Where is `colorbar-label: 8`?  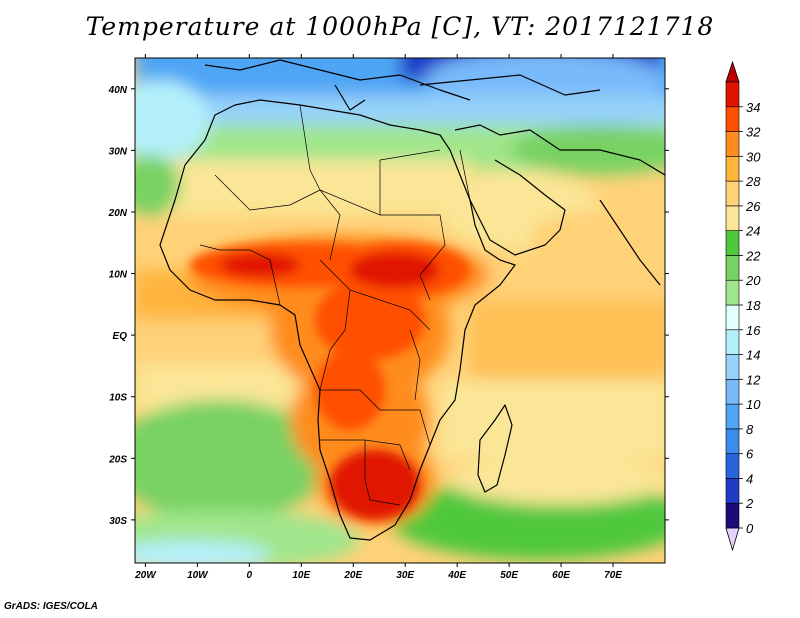 colorbar-label: 8 is located at coordinates (750, 429).